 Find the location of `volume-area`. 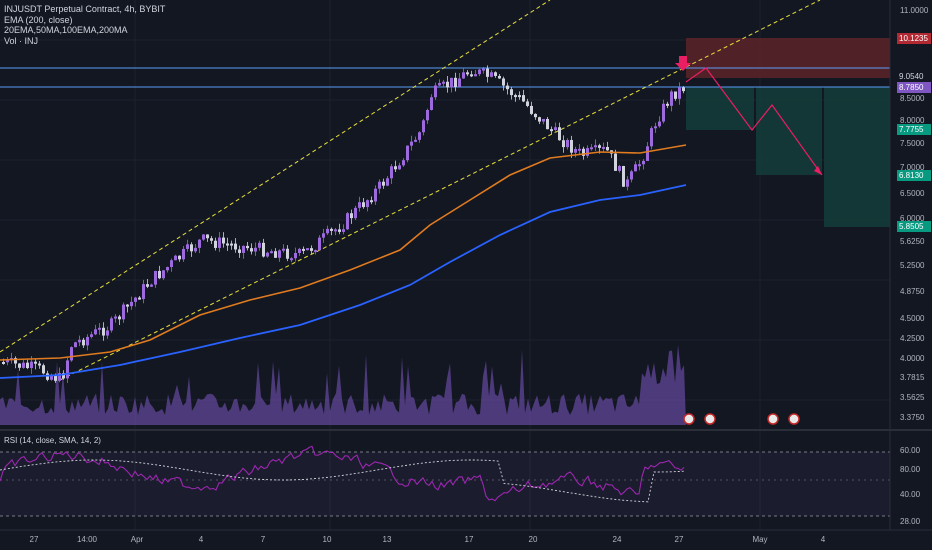

volume-area is located at coordinates (343, 384).